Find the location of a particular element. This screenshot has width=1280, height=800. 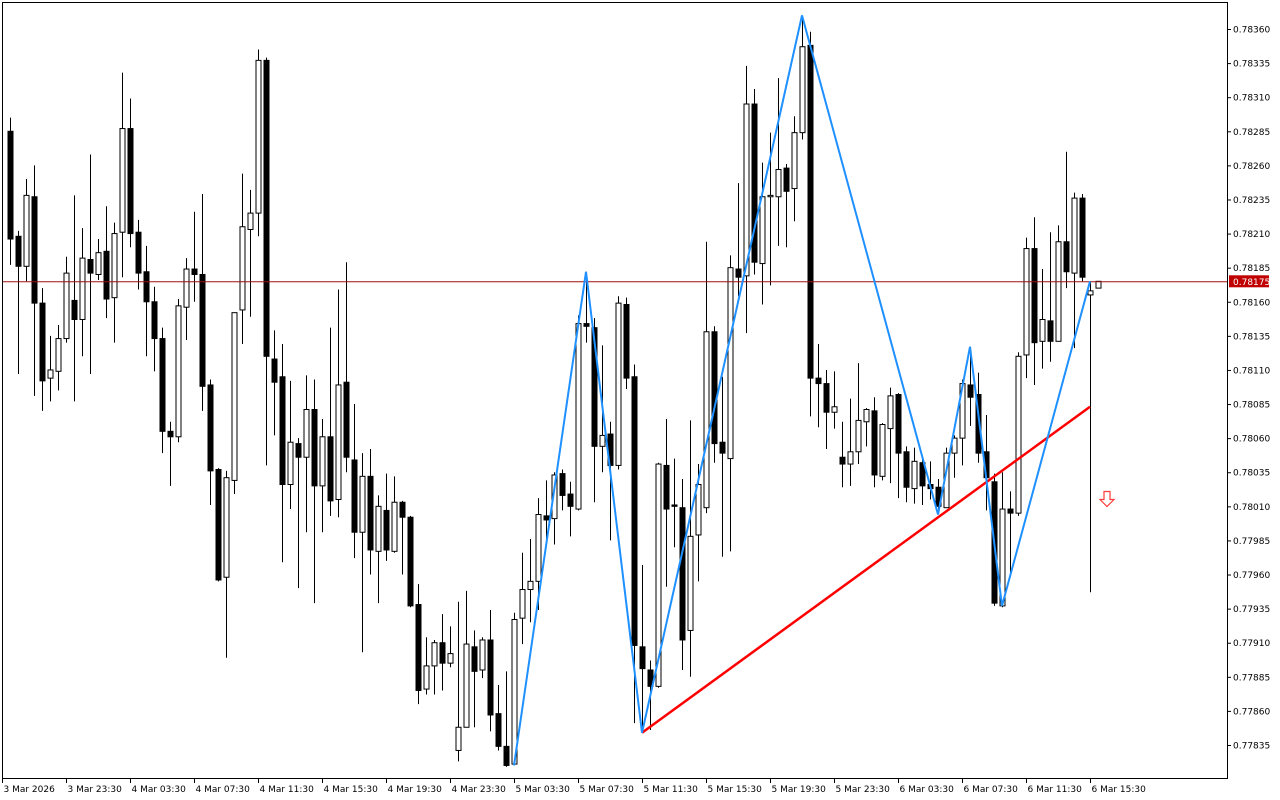

x-tick-label: 5 Mar 15:30 is located at coordinates (735, 790).